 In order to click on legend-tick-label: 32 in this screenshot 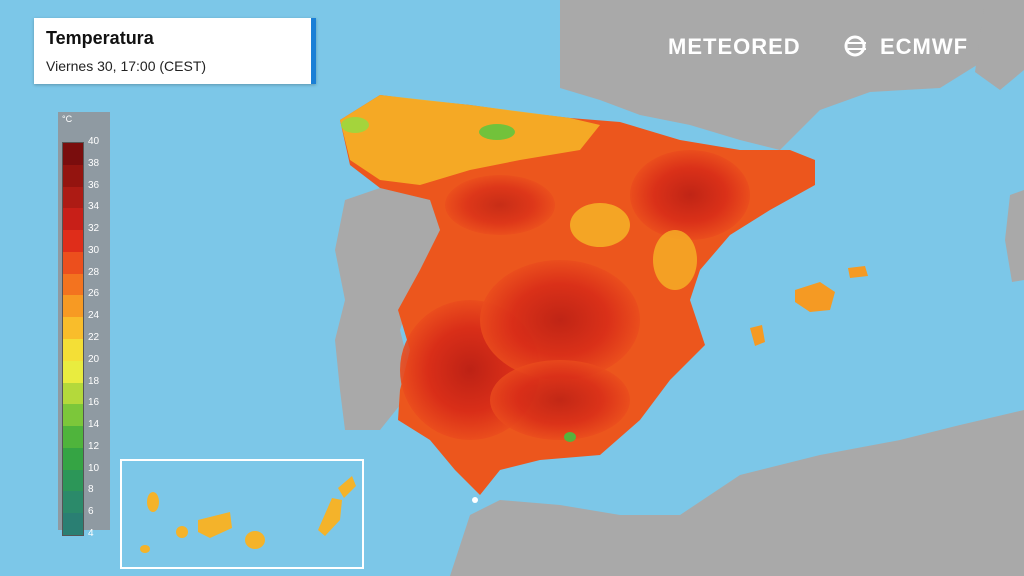, I will do `click(94, 229)`.